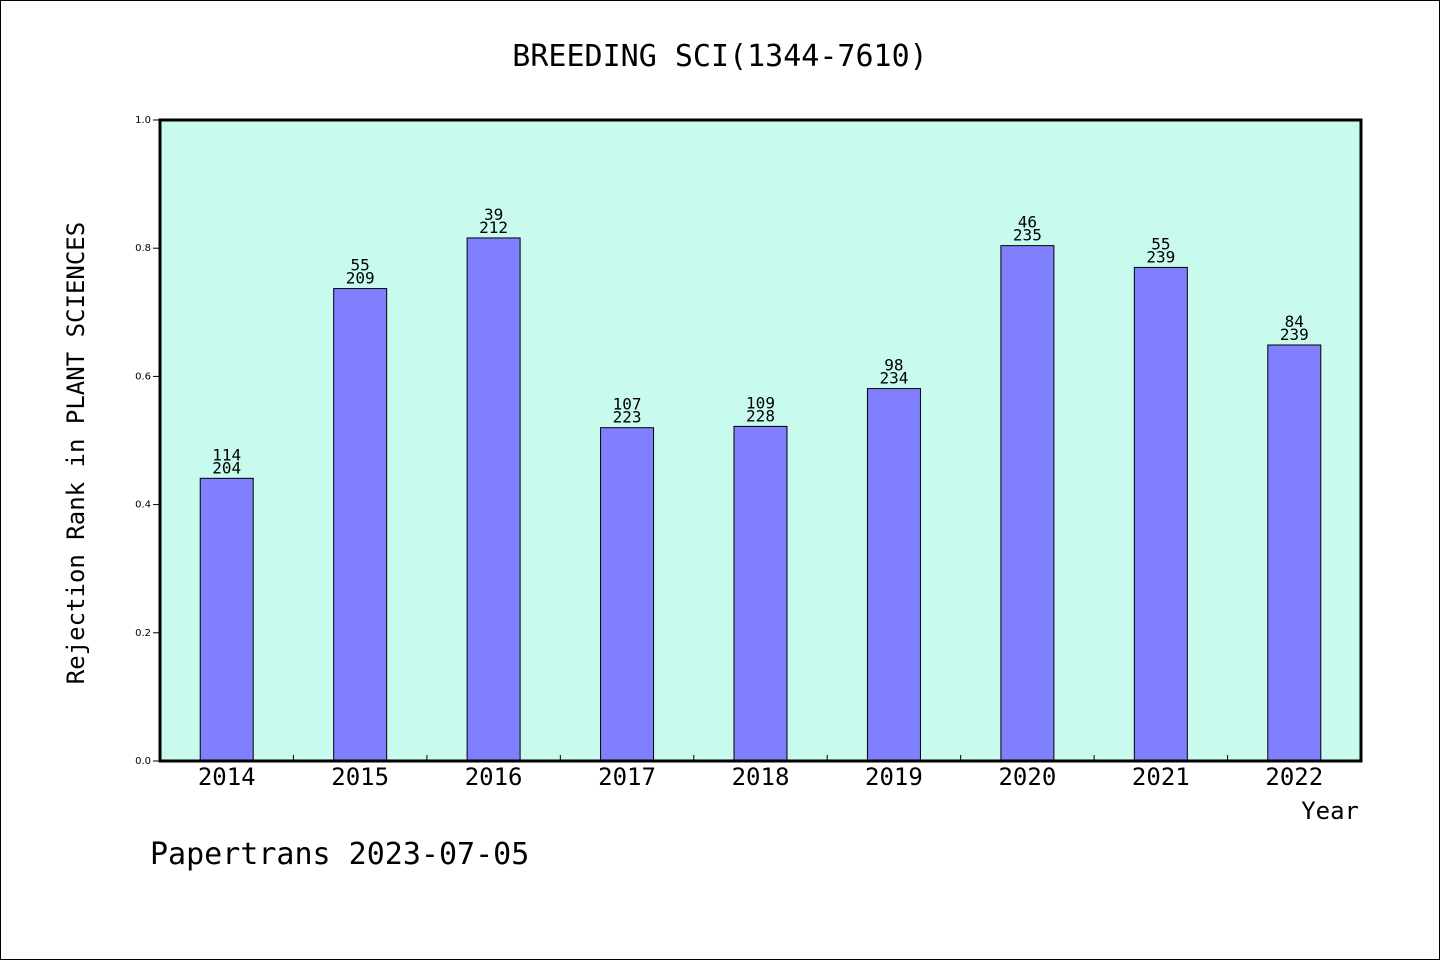  Describe the element at coordinates (894, 777) in the screenshot. I see `x-tick-label: 2019` at that location.